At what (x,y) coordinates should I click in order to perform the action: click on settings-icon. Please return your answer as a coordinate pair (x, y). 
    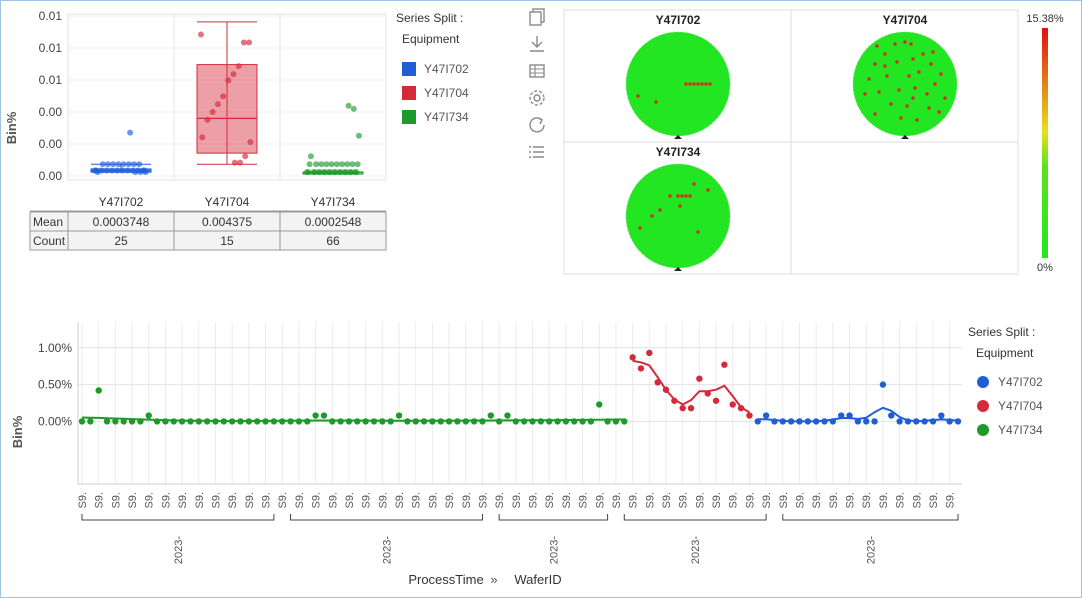
    Looking at the image, I should click on (537, 98).